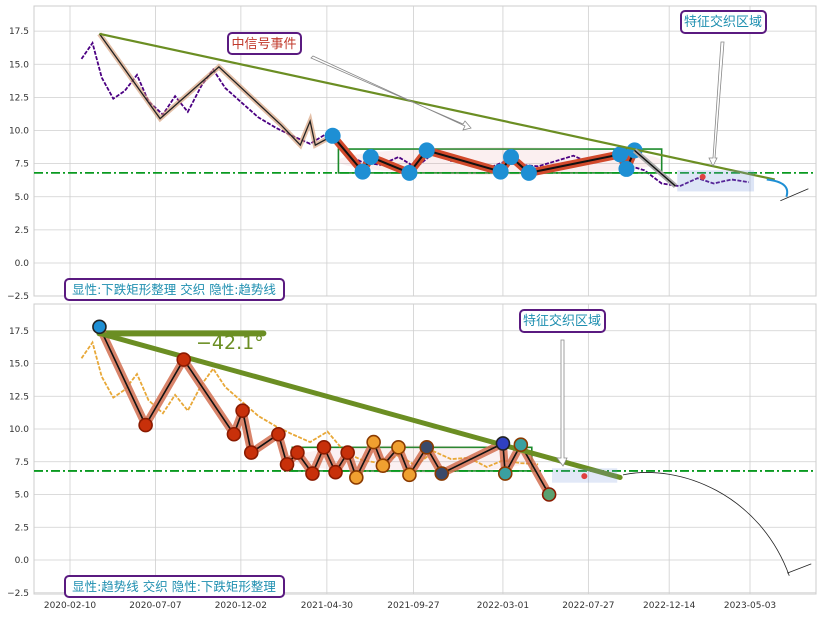  Describe the element at coordinates (215, 90) in the screenshot. I see `zigzag-trend` at that location.